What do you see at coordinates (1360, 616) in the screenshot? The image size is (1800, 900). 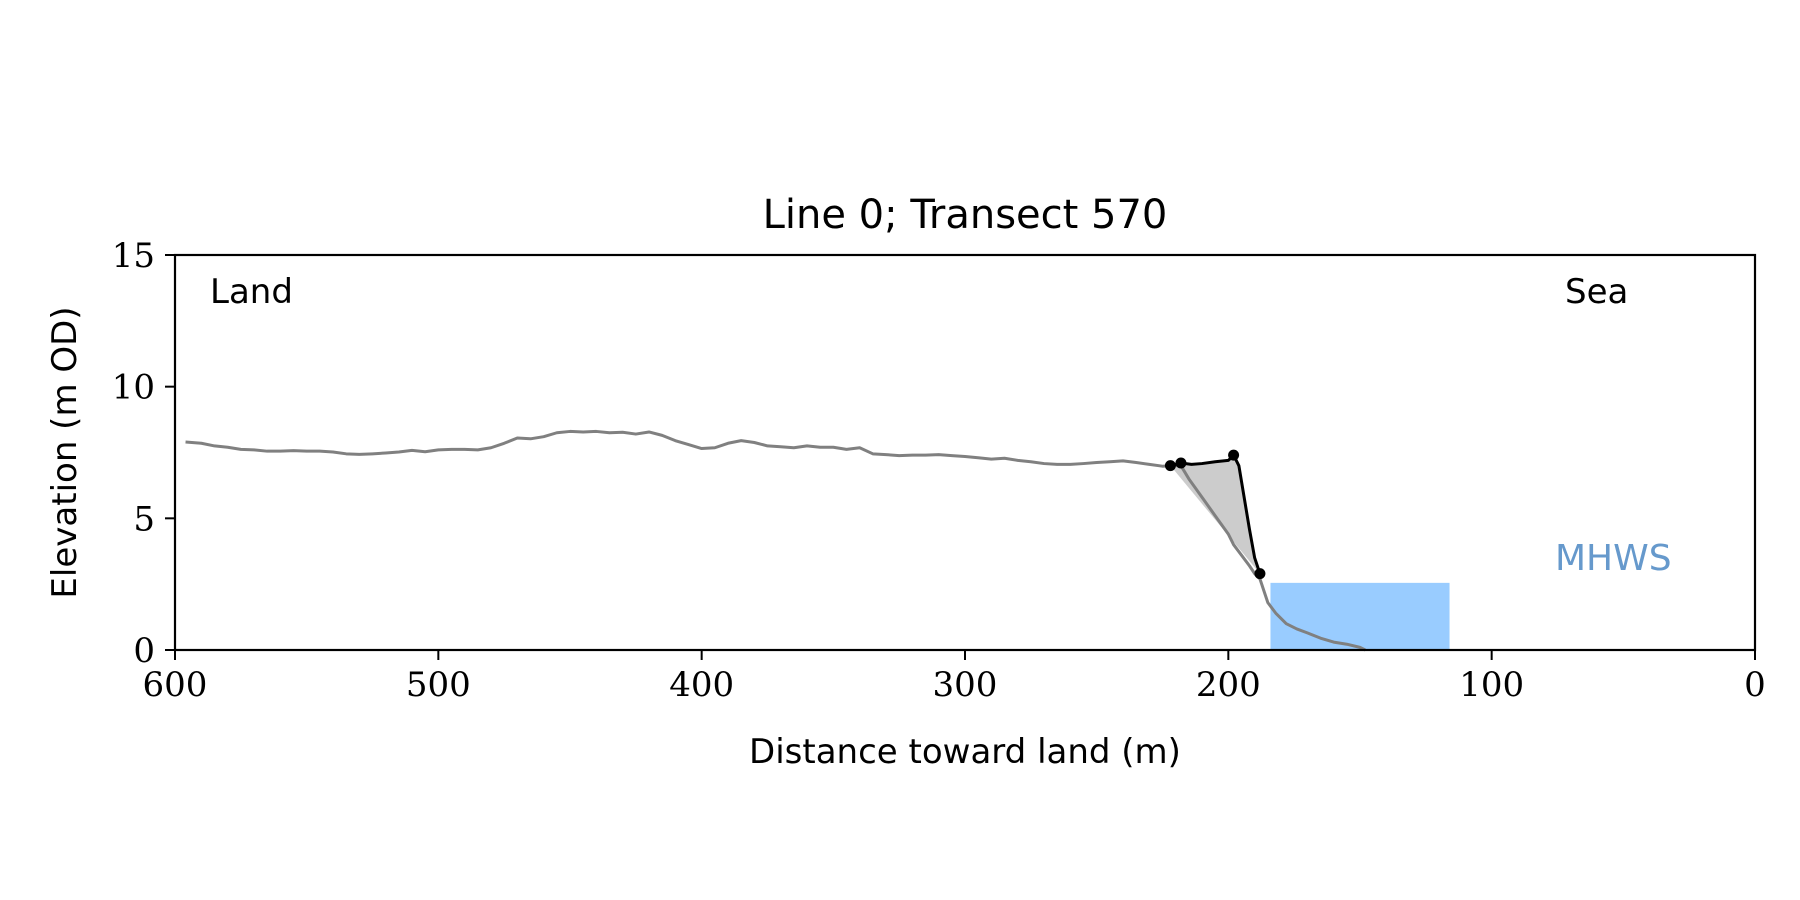 I see `mhws-region` at bounding box center [1360, 616].